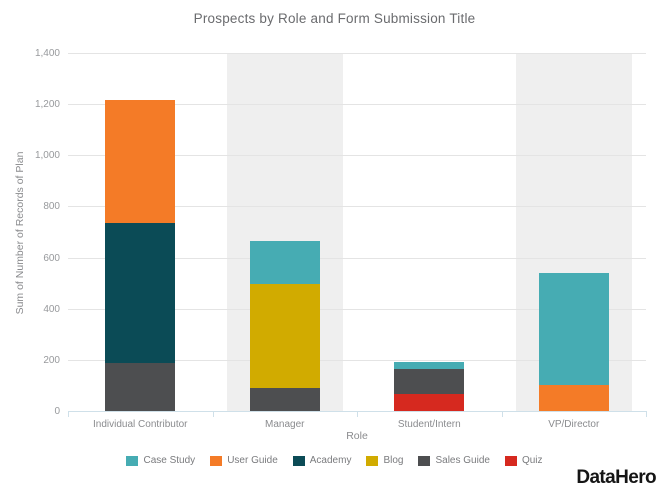  I want to click on x-category-label: Student/Intern, so click(429, 424).